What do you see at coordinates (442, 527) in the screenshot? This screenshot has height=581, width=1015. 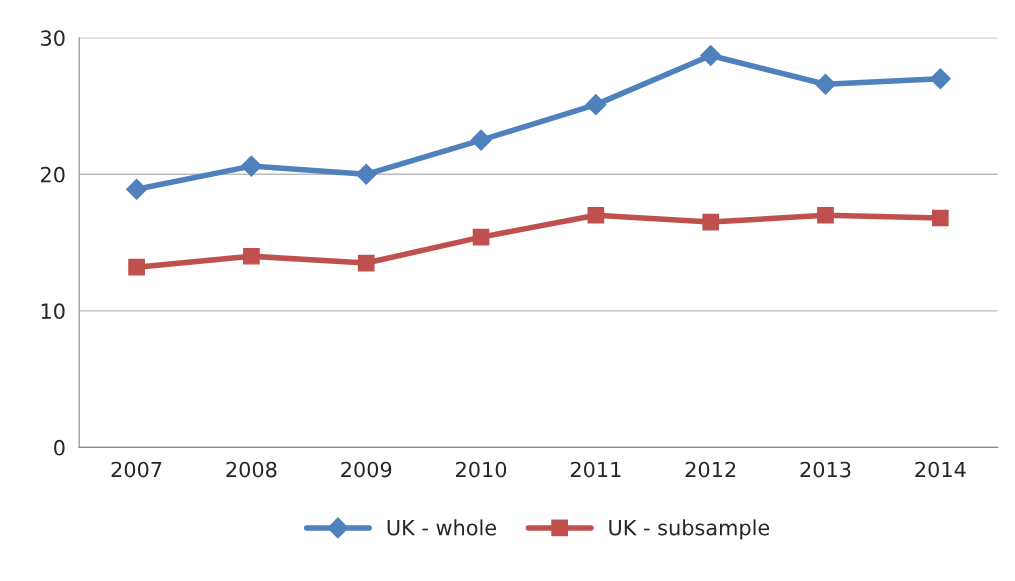 I see `legend-label: UK - whole` at bounding box center [442, 527].